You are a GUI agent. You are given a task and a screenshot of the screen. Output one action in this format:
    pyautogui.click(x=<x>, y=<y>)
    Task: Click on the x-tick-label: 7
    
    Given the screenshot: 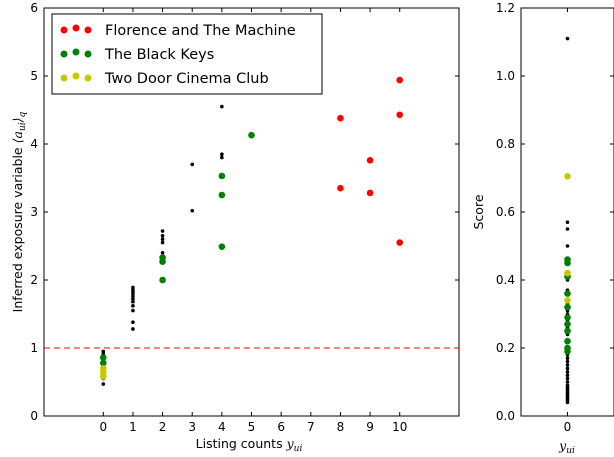 What is the action you would take?
    pyautogui.click(x=311, y=427)
    